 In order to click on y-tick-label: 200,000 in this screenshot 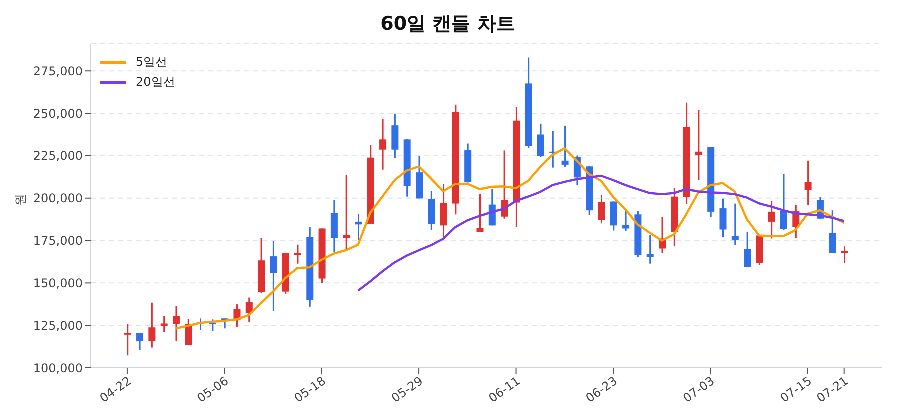, I will do `click(58, 199)`.